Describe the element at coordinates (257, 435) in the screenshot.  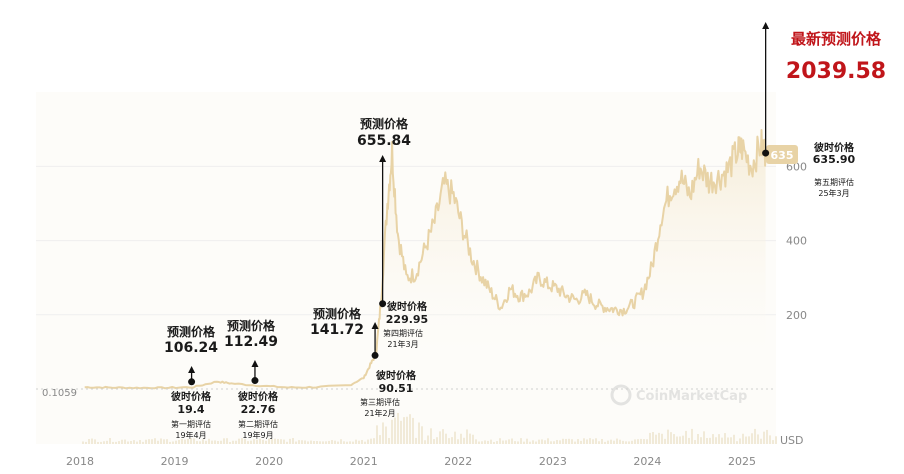
I see `period-date: 19年9月` at that location.